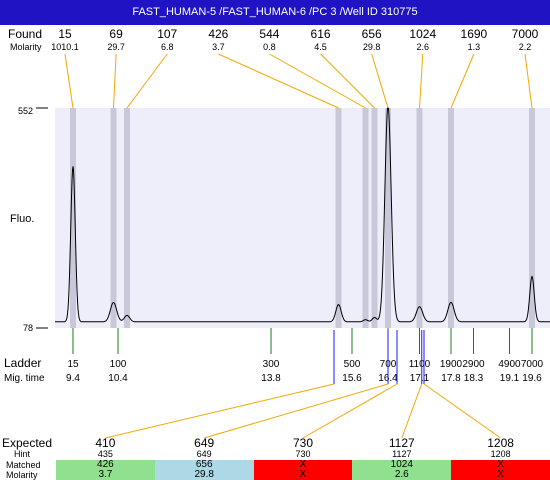 This screenshot has width=550, height=480. Describe the element at coordinates (25, 111) in the screenshot. I see `y-tick-top: 552` at that location.